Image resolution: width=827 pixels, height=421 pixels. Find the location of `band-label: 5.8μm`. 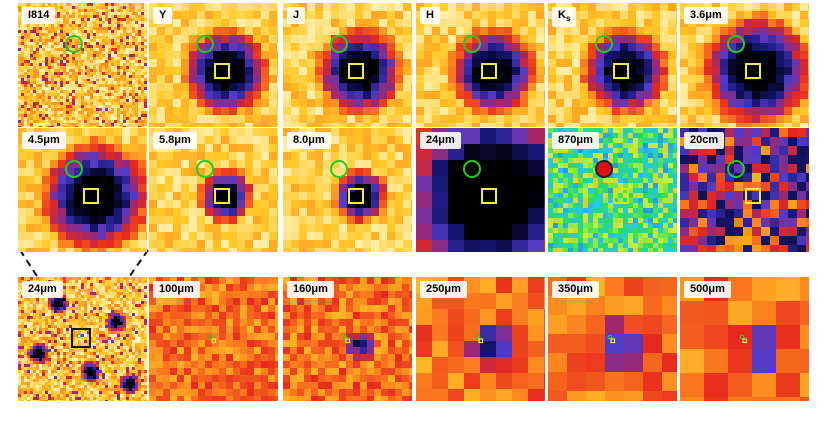

band-label: 5.8μm is located at coordinates (175, 140).